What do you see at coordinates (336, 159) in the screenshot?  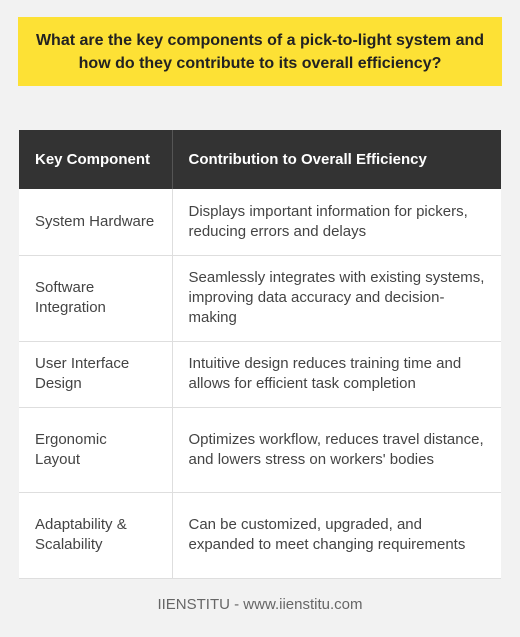 I see `column-header-contribution: Contribution to Overall Efficiency` at bounding box center [336, 159].